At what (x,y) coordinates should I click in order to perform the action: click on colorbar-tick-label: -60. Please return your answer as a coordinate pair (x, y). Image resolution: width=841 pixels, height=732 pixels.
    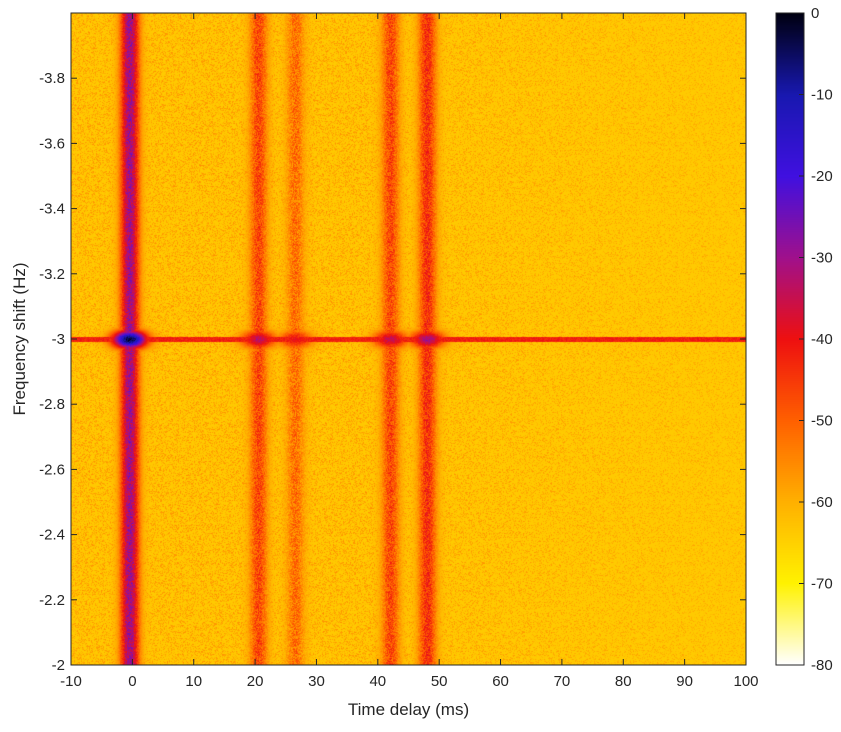
    Looking at the image, I should click on (822, 502).